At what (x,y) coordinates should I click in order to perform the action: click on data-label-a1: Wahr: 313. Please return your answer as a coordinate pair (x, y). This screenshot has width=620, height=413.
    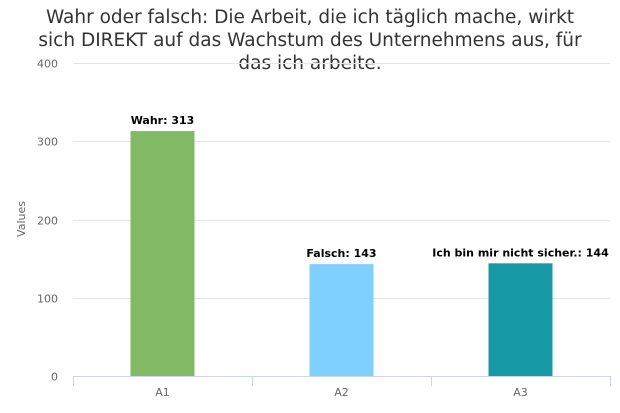
    Looking at the image, I should click on (163, 120).